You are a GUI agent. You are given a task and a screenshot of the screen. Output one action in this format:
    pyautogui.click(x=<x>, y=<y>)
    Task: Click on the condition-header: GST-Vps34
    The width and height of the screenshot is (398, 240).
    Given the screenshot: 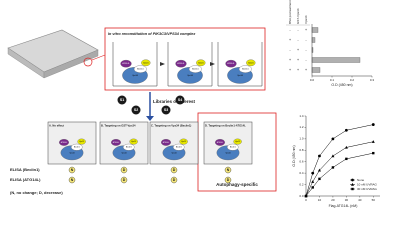 What is the action you would take?
    pyautogui.click(x=298, y=16)
    